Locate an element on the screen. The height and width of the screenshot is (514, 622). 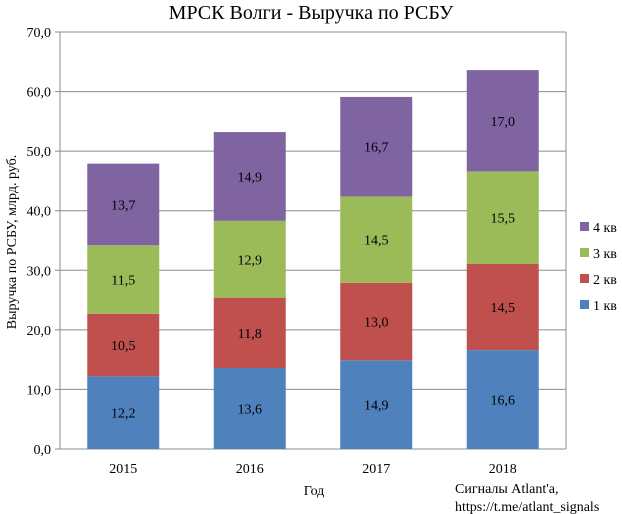
y-tick-label: 10,0 is located at coordinates (39, 390).